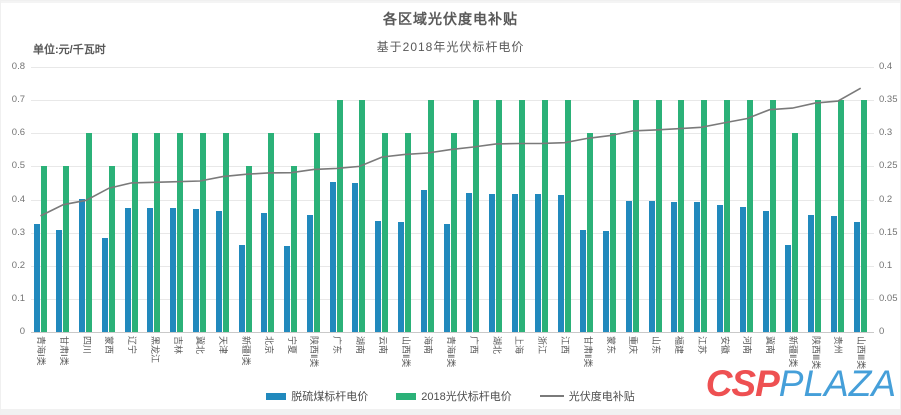 This screenshot has height=415, width=901. Describe the element at coordinates (838, 345) in the screenshot. I see `x-axis-label: 贵州` at that location.